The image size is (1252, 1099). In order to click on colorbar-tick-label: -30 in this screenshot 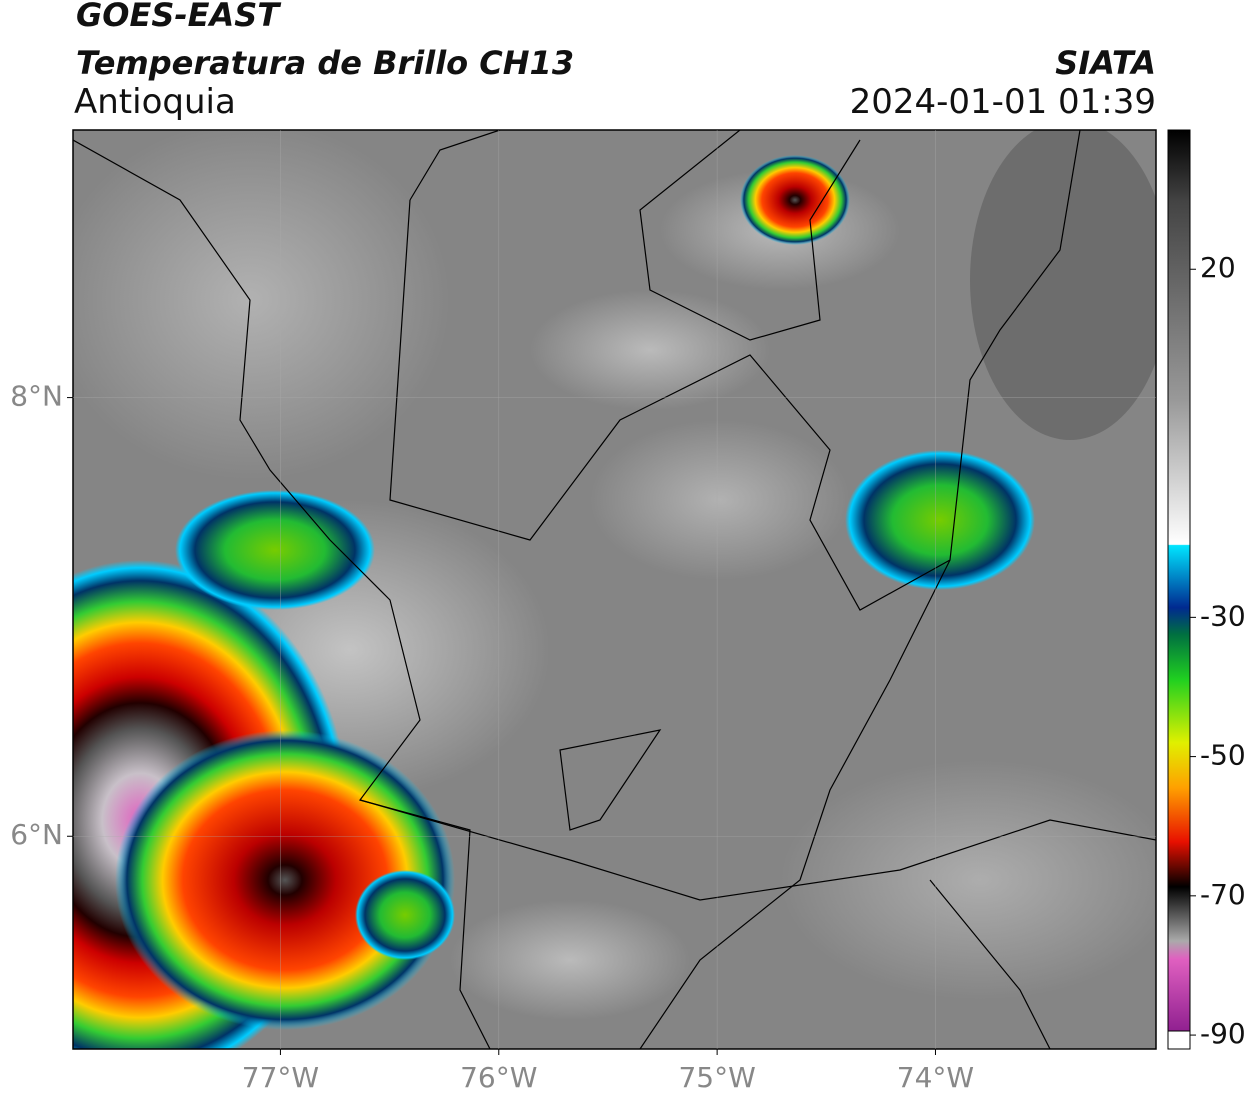, I will do `click(1223, 615)`.